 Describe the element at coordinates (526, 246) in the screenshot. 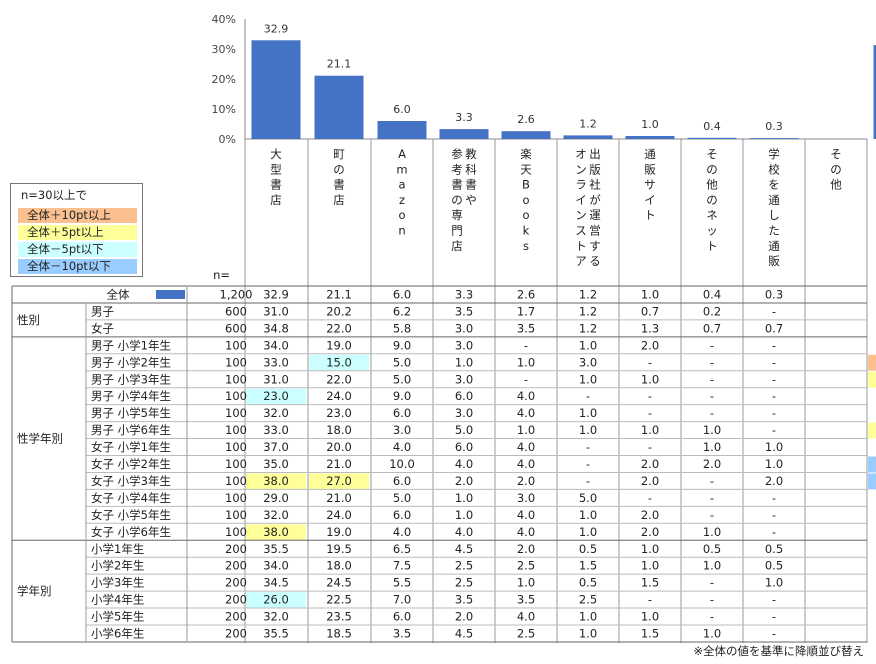

I see `category-label-char: s` at that location.